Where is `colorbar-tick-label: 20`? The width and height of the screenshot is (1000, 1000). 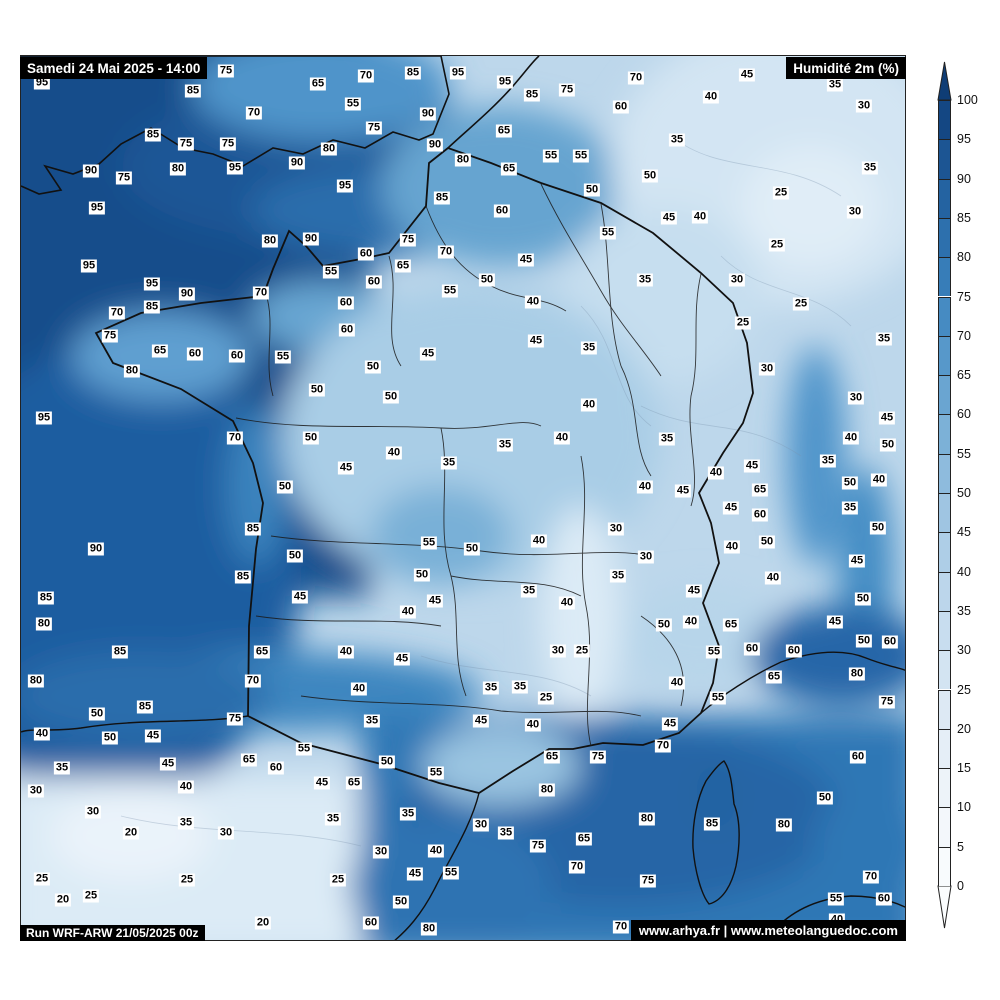
colorbar-tick-label: 20 is located at coordinates (964, 728).